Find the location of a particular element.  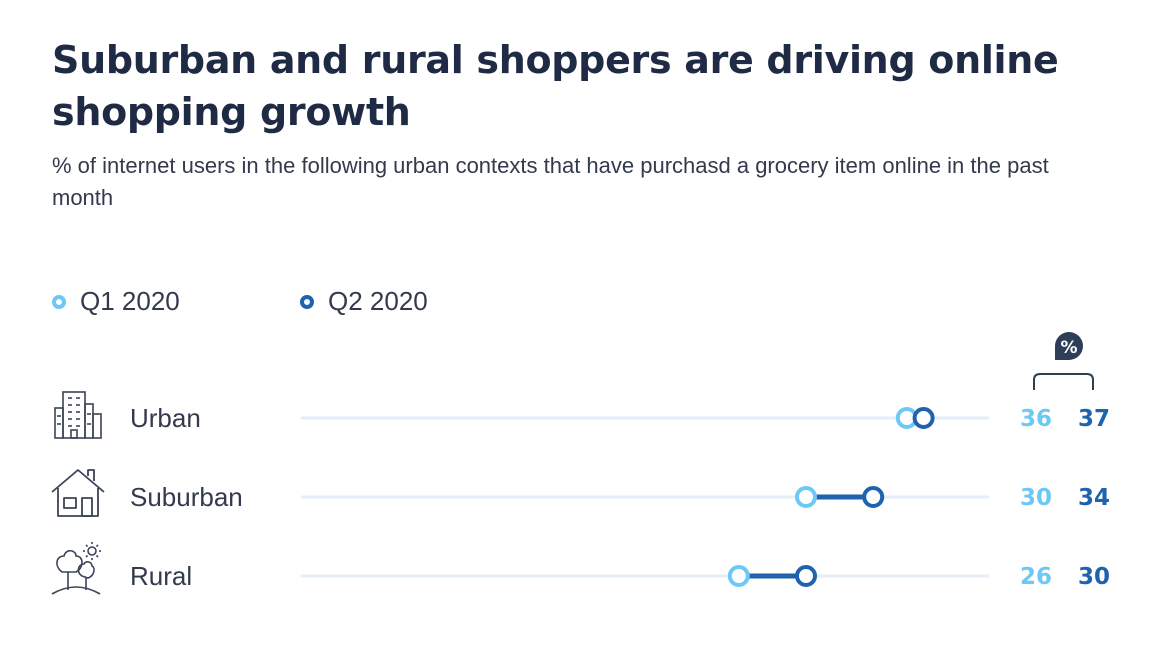

house-icon is located at coordinates (78, 493).